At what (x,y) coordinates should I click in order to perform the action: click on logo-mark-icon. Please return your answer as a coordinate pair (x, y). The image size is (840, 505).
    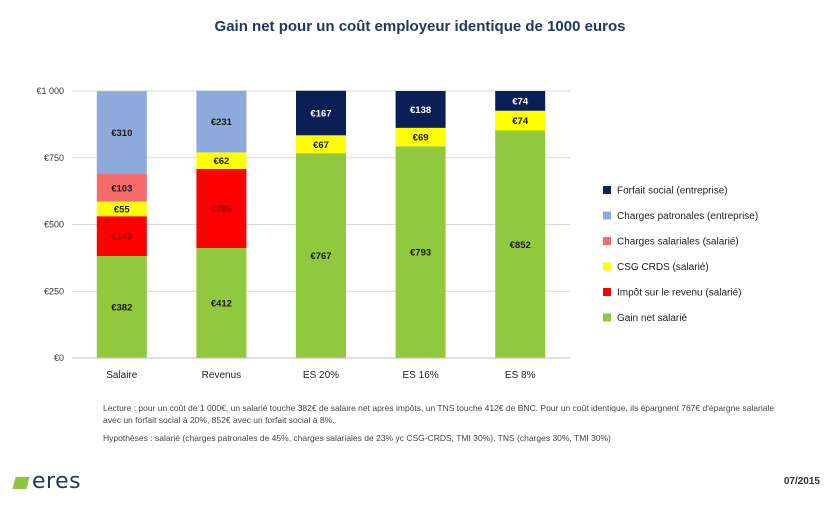
    Looking at the image, I should click on (21, 483).